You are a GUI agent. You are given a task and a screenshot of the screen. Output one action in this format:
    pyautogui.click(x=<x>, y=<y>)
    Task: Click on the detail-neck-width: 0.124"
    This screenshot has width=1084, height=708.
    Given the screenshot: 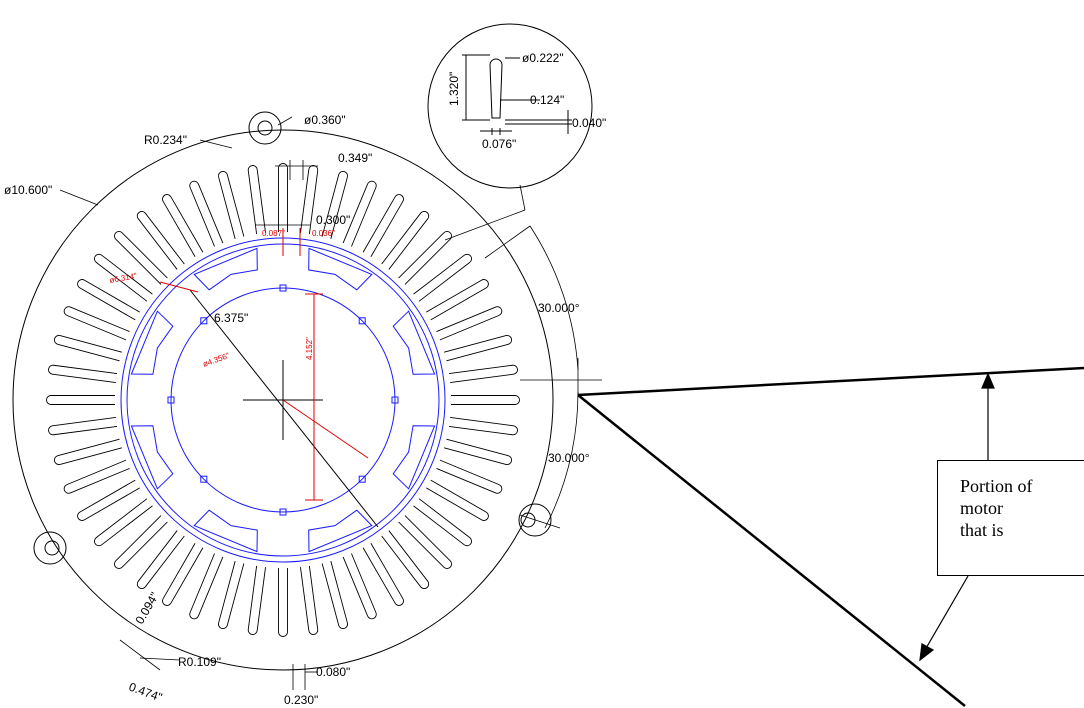 What is the action you would take?
    pyautogui.click(x=547, y=100)
    